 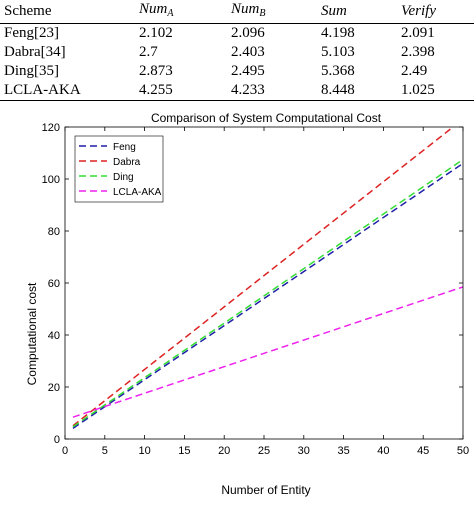 I want to click on table-cell: 4.198, so click(x=338, y=33).